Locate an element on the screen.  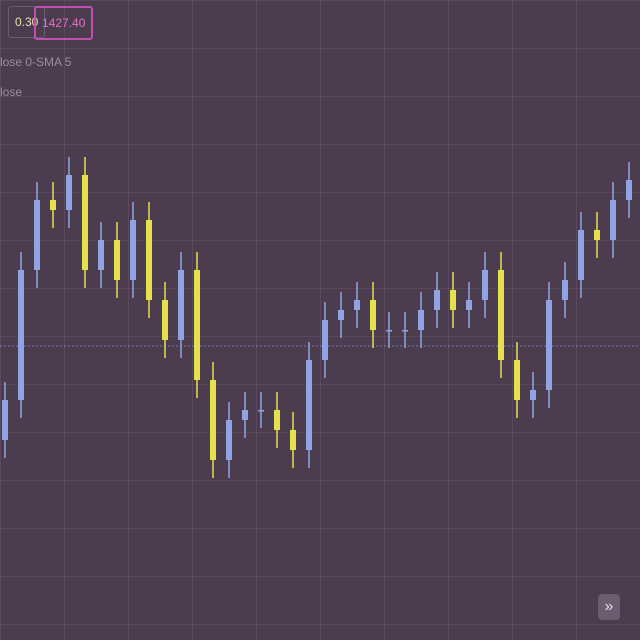
indicator-legend: lose is located at coordinates (11, 92).